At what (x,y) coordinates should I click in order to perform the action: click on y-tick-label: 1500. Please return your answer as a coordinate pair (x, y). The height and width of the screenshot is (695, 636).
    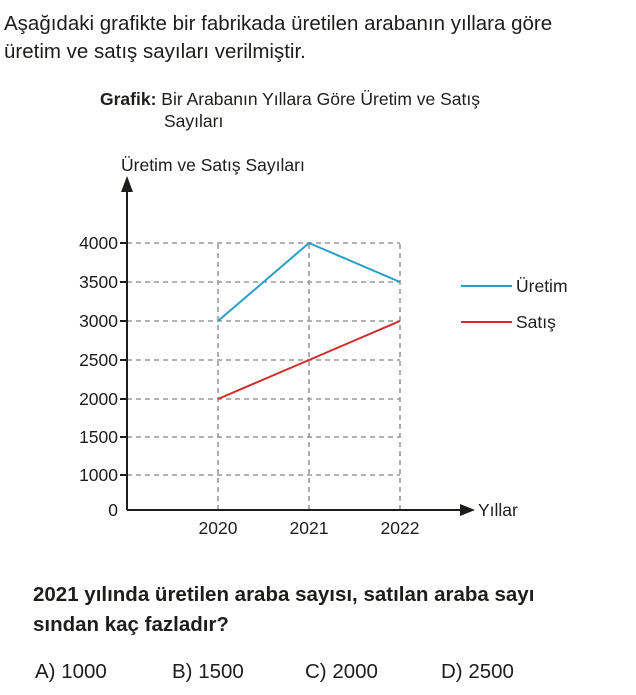
    Looking at the image, I should click on (98, 437).